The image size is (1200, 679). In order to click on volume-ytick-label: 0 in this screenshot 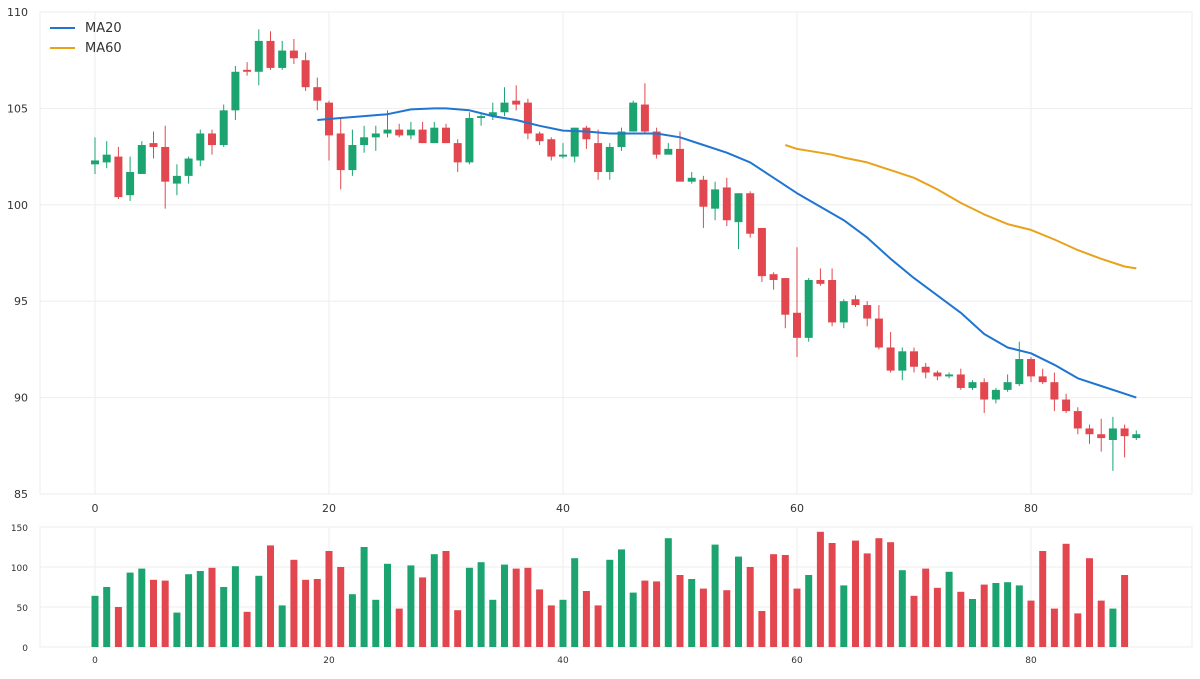, I will do `click(25, 649)`.